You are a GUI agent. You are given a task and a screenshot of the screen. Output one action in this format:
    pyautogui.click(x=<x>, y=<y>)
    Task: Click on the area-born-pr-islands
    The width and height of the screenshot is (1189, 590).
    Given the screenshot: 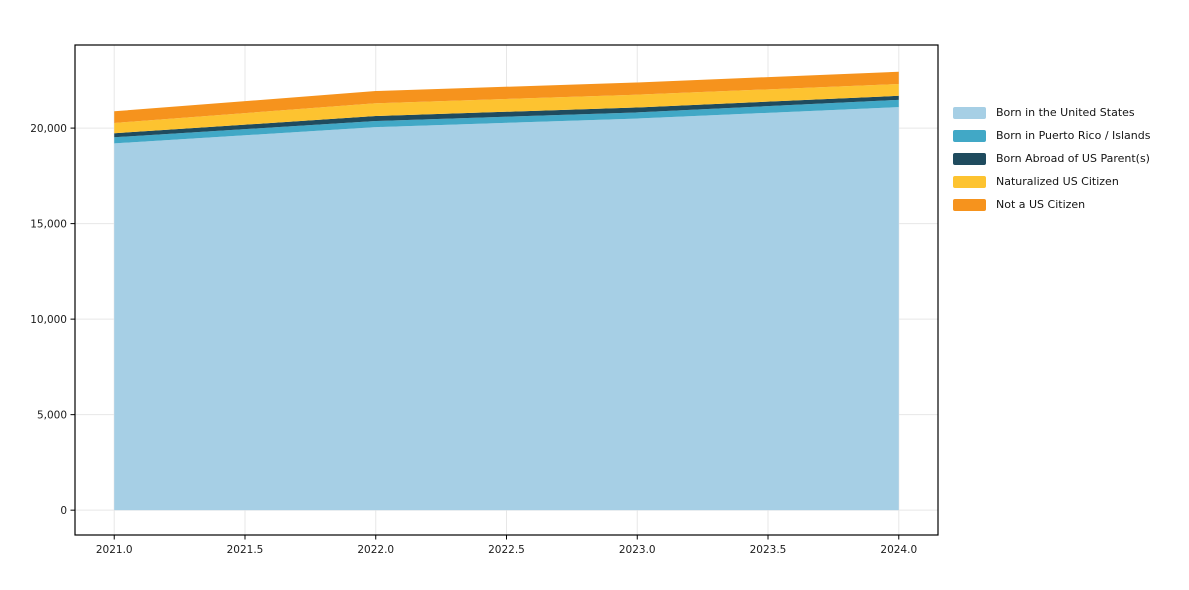 What is the action you would take?
    pyautogui.click(x=506, y=121)
    